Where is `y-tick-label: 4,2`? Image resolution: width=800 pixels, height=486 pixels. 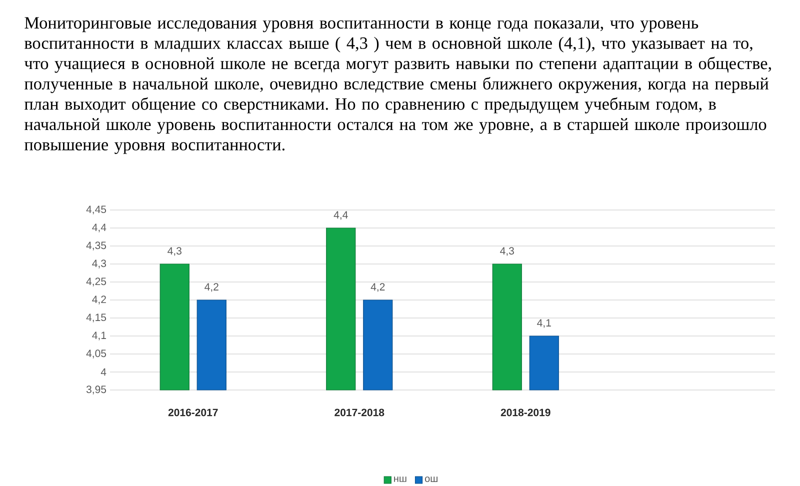 y-tick-label: 4,2 is located at coordinates (99, 300).